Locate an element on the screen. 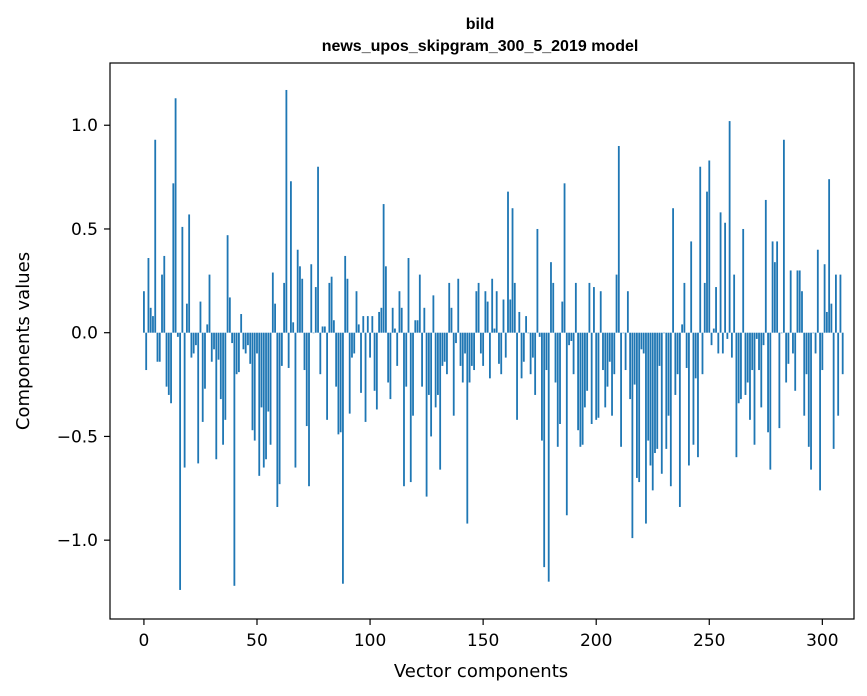  x-tick-label: 50 is located at coordinates (257, 641).